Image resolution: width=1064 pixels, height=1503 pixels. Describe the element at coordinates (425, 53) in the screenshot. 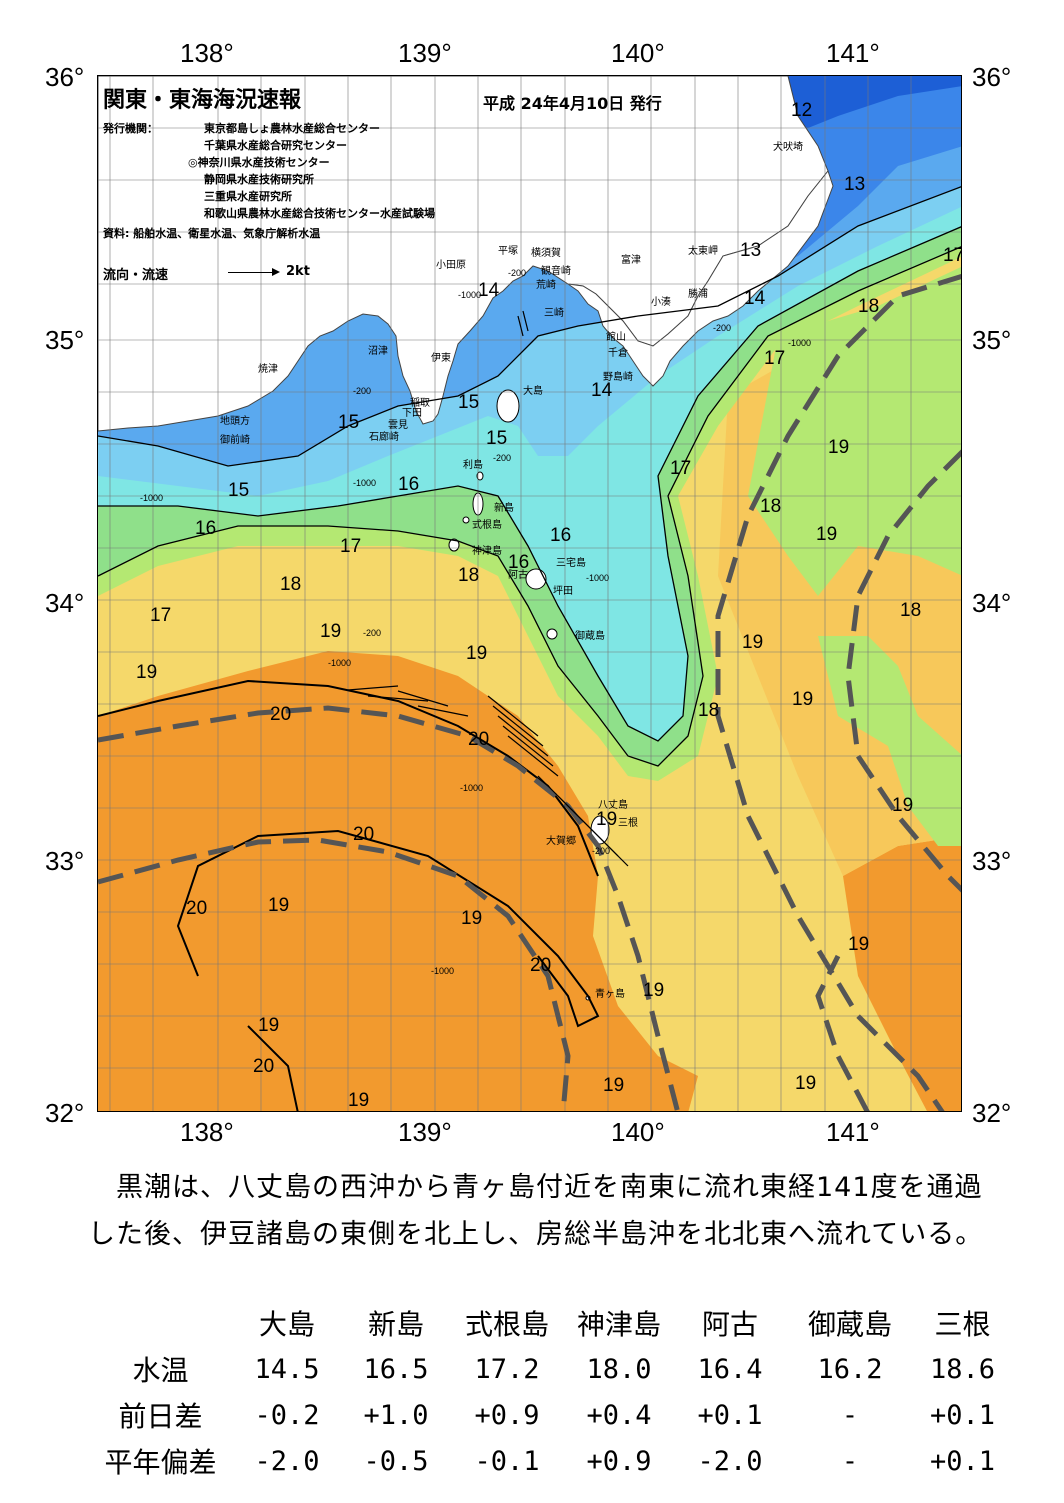

I see `lon-label-139: 139°` at that location.